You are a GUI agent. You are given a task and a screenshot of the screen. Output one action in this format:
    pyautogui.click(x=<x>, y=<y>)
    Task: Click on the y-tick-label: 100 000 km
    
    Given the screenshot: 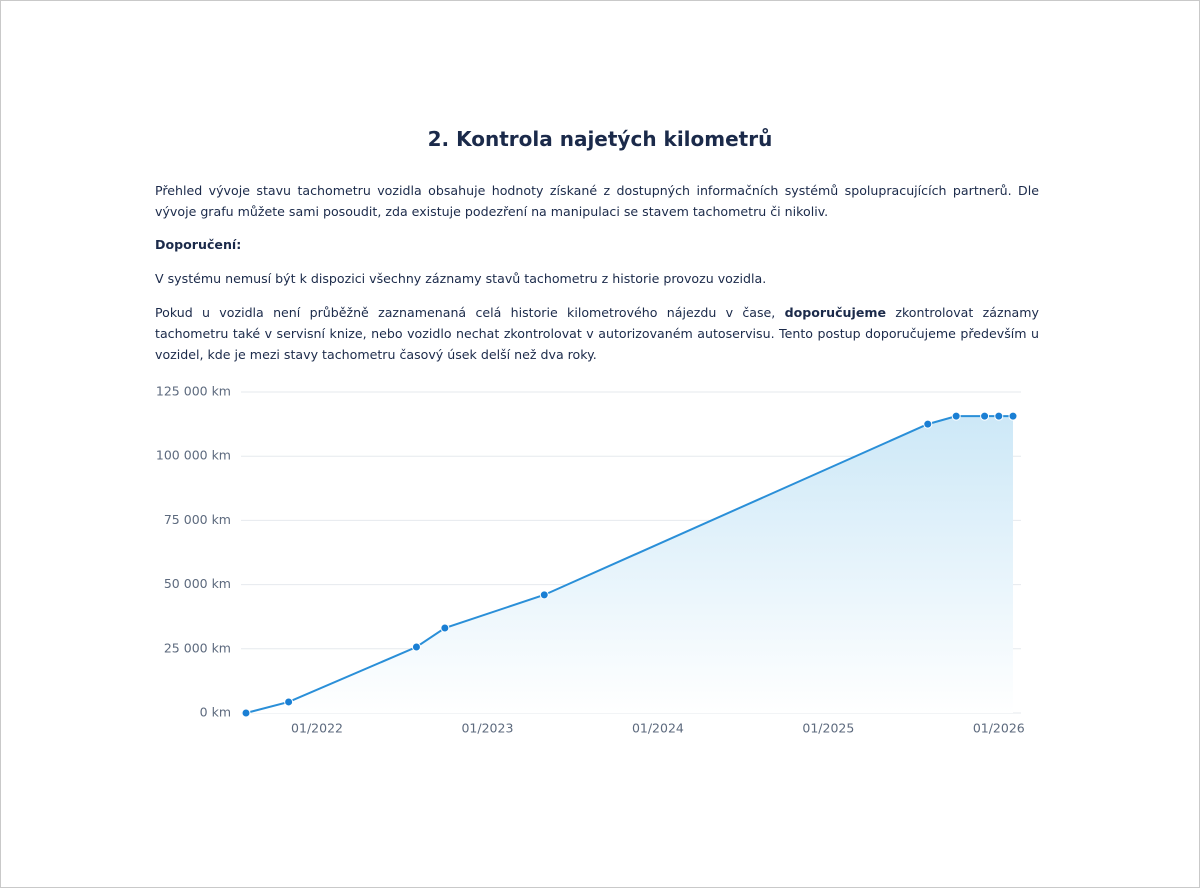 What is the action you would take?
    pyautogui.click(x=193, y=455)
    